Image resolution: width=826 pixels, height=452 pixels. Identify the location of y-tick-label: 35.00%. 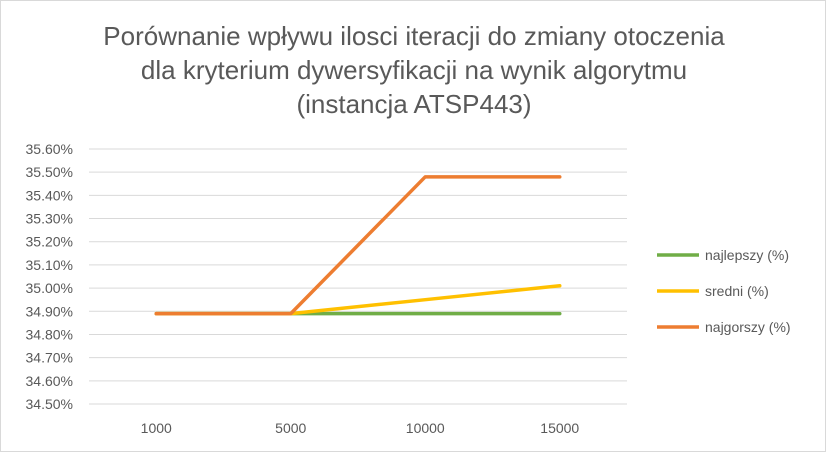
(49, 288).